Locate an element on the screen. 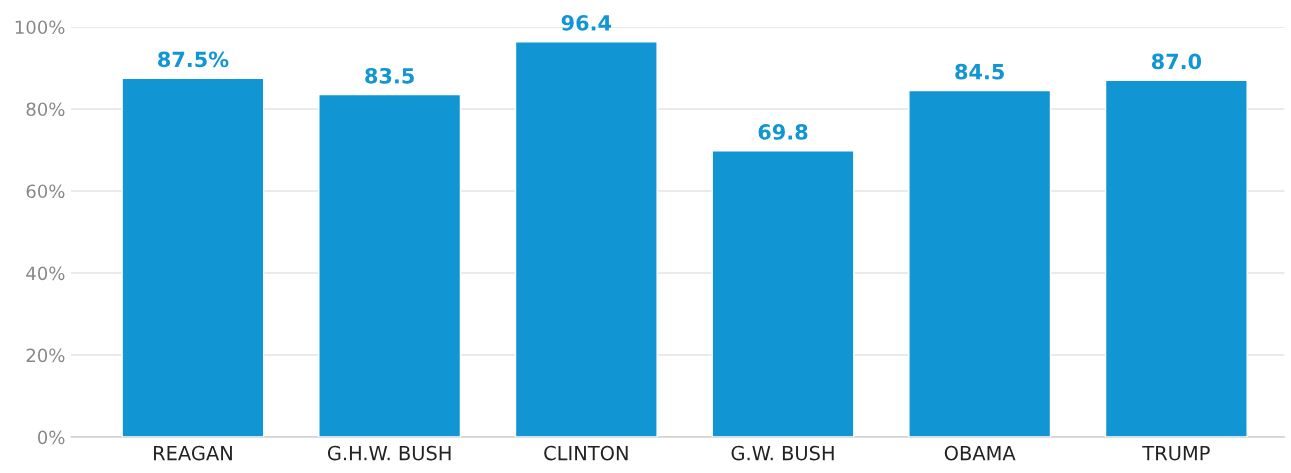  data-label: 87.5% is located at coordinates (193, 59).